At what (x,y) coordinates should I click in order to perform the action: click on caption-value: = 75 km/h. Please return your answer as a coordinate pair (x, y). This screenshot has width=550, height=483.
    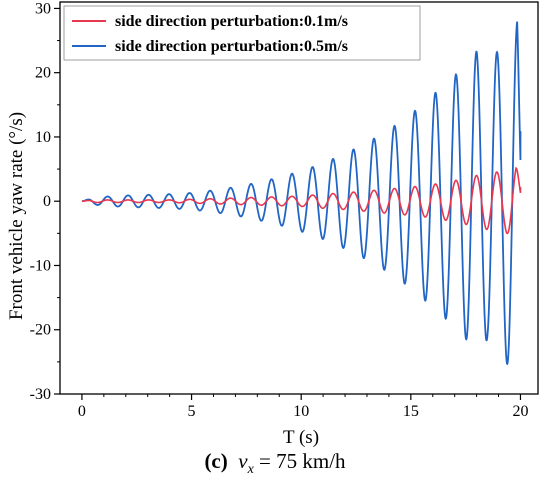
    Looking at the image, I should click on (299, 461).